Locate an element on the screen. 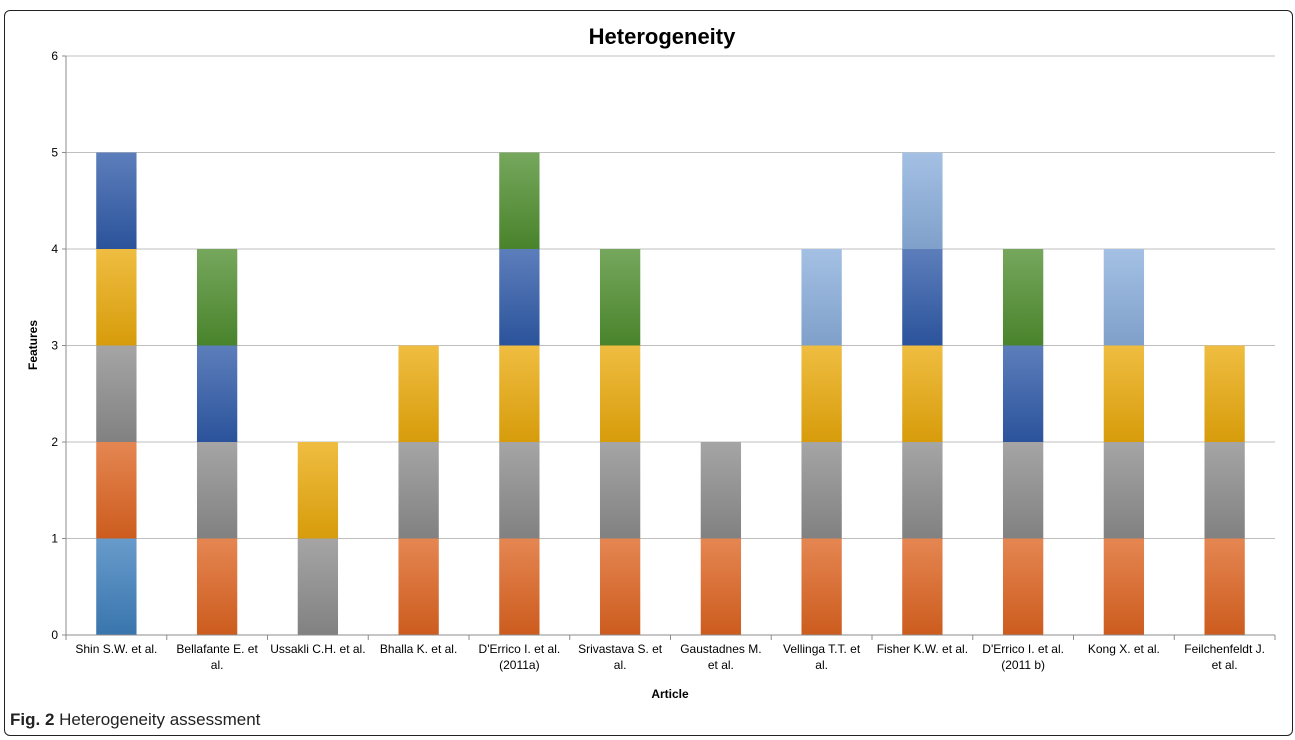 This screenshot has height=740, width=1295. y-tick-label: 2 is located at coordinates (54, 442).